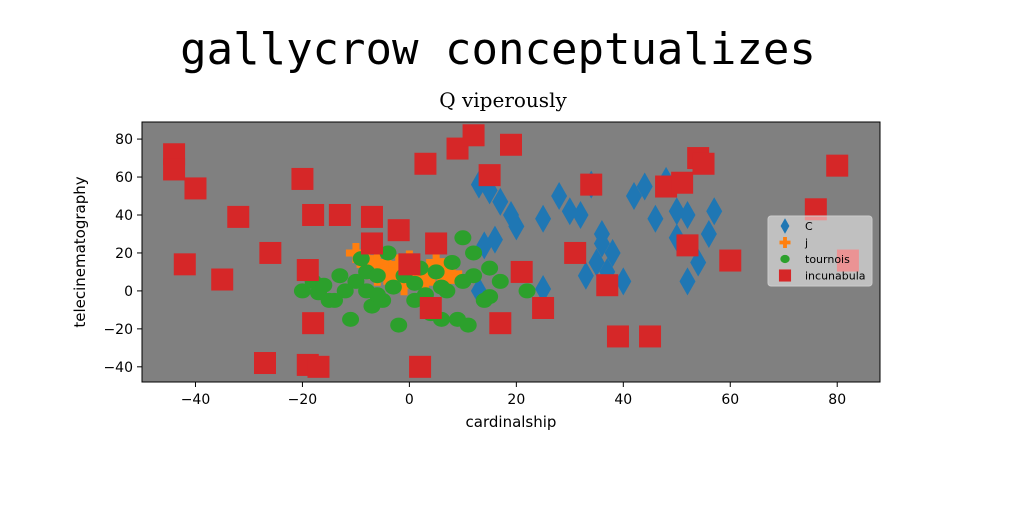  I want to click on x-tick-label: −40, so click(196, 400).